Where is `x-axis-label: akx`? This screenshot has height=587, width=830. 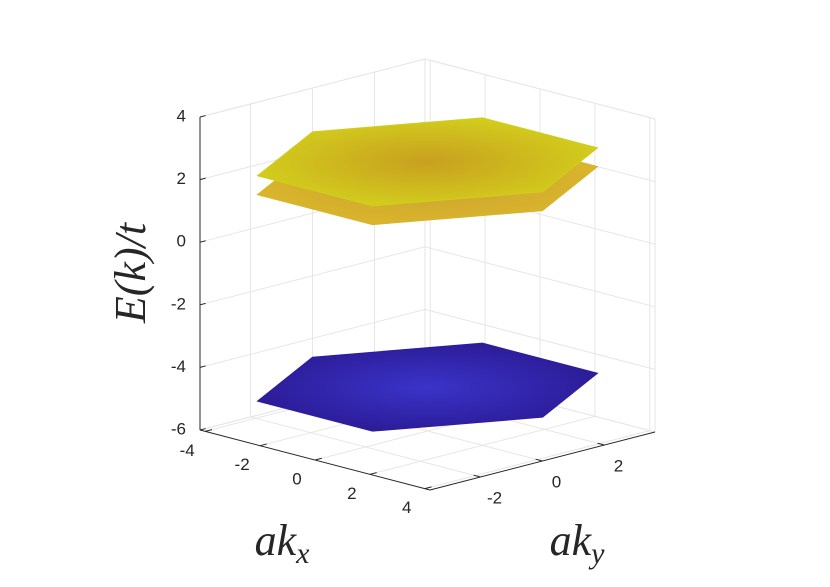
x-axis-label: akx is located at coordinates (283, 543).